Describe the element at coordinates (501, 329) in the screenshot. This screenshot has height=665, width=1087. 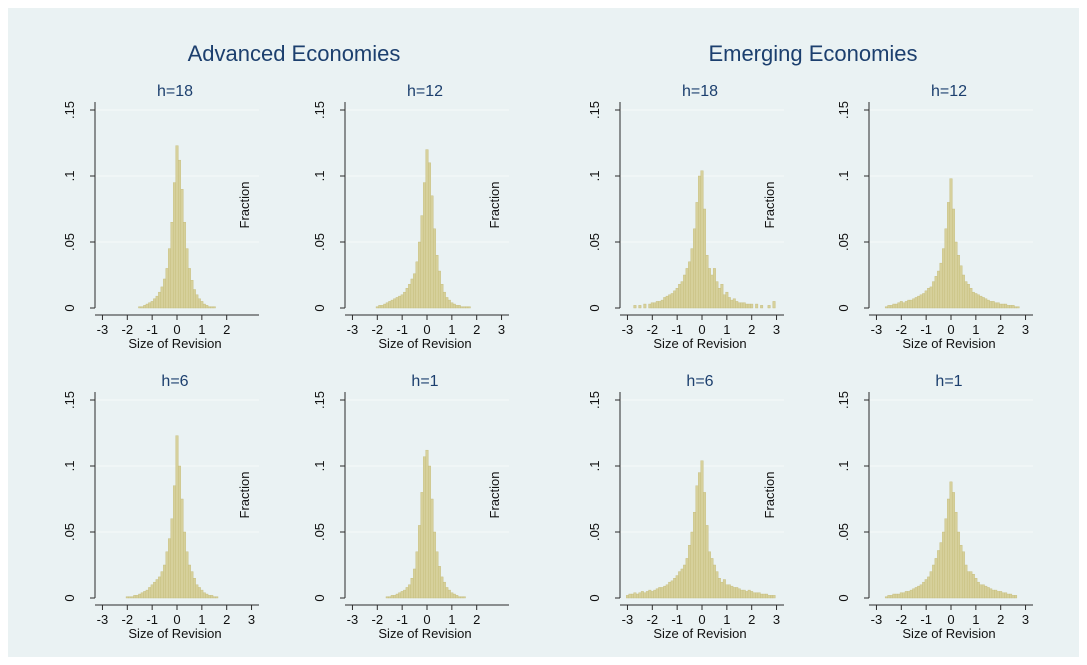
I see `panel-2-x-tick-label: 3` at that location.